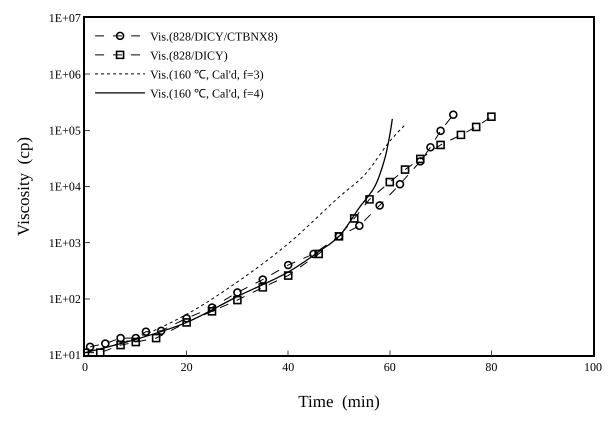 This screenshot has height=425, width=613. Describe the element at coordinates (288, 367) in the screenshot. I see `x-tick-label: 40` at that location.